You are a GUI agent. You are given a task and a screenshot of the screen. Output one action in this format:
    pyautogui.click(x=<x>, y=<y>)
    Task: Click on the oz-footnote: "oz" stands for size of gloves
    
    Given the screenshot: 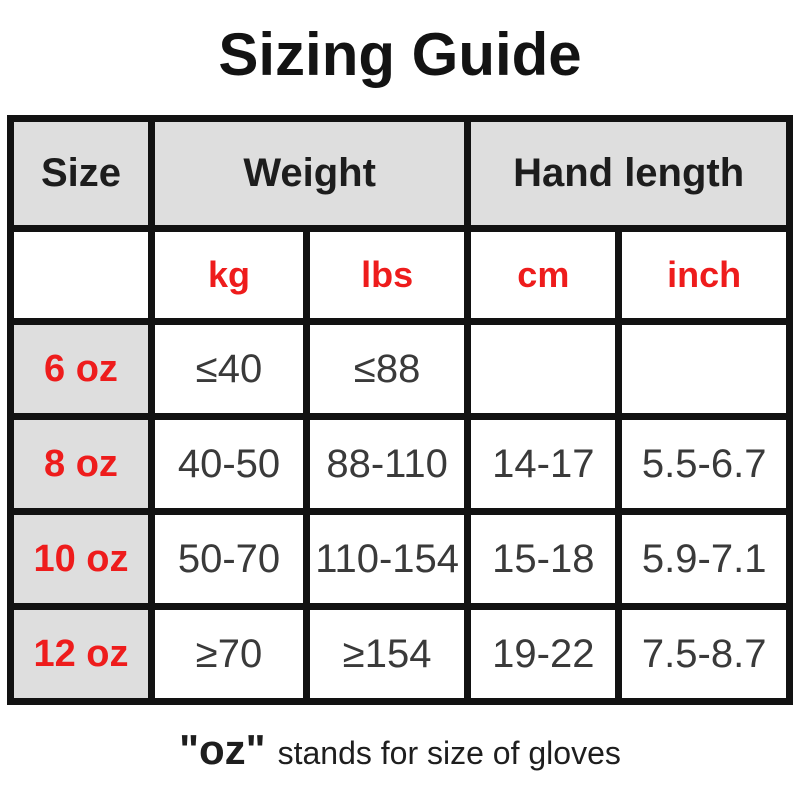 What is the action you would take?
    pyautogui.click(x=400, y=750)
    